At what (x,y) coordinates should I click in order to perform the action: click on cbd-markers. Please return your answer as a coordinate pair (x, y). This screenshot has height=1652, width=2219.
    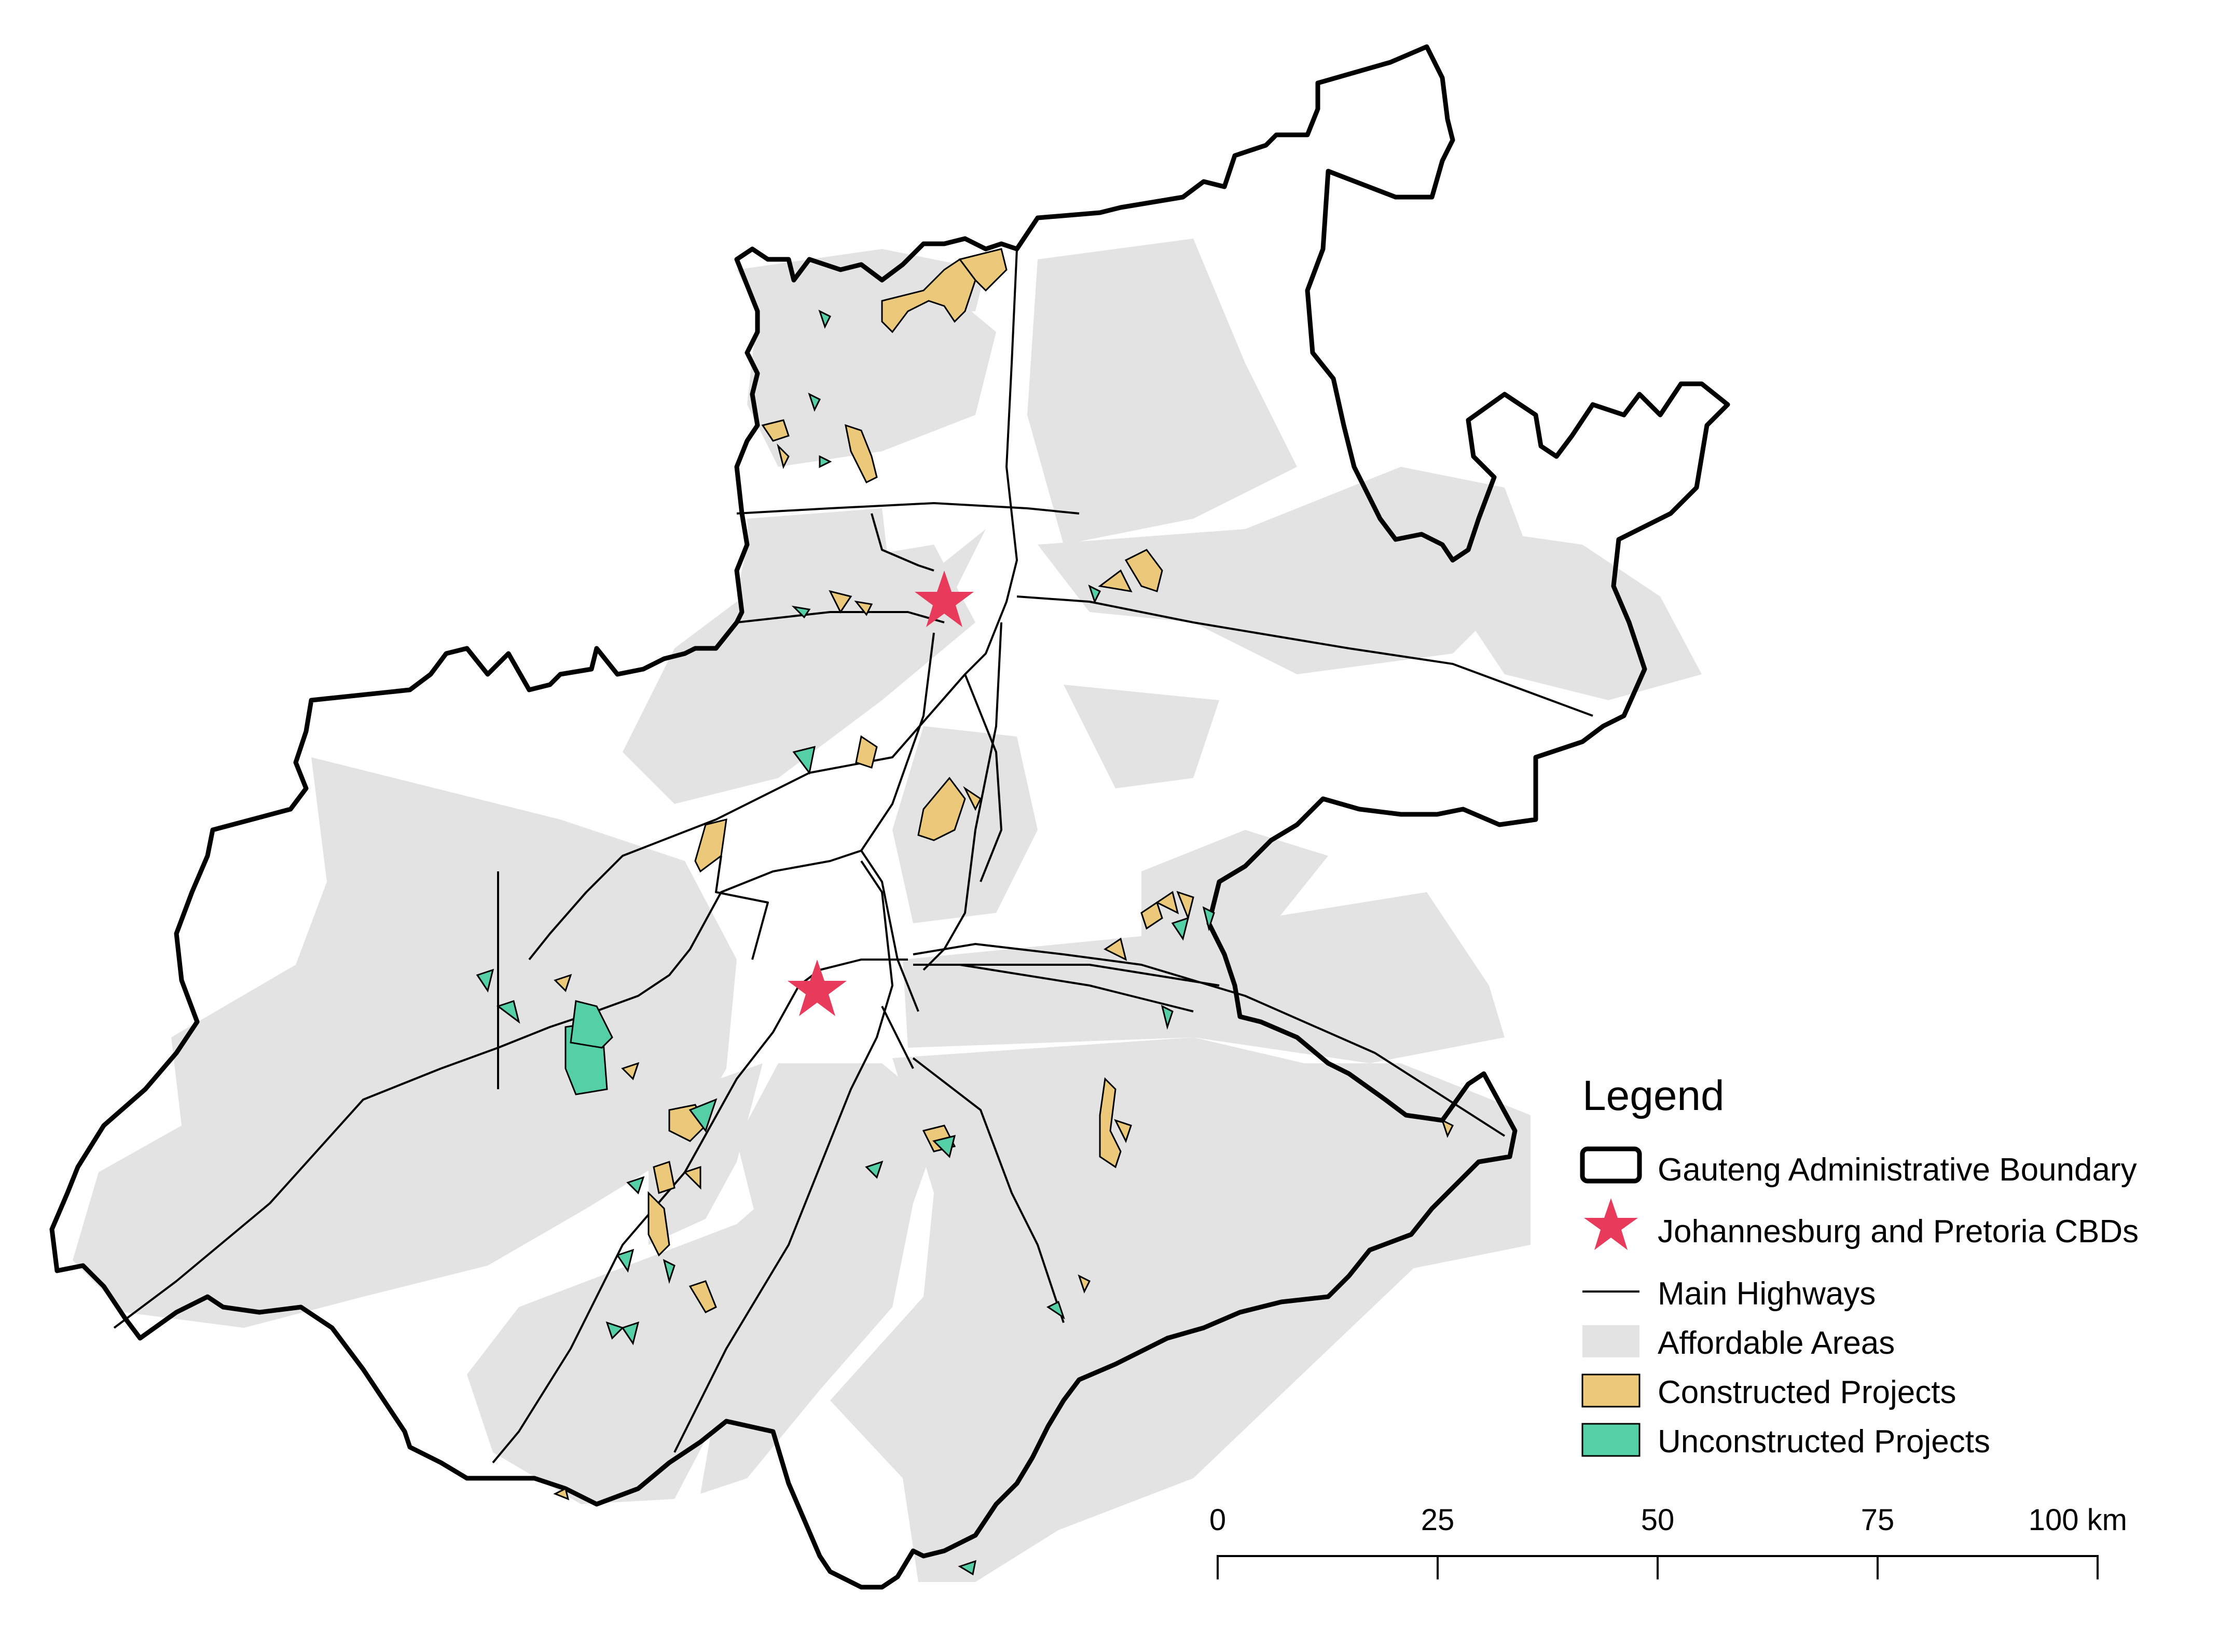
    Looking at the image, I should click on (881, 794).